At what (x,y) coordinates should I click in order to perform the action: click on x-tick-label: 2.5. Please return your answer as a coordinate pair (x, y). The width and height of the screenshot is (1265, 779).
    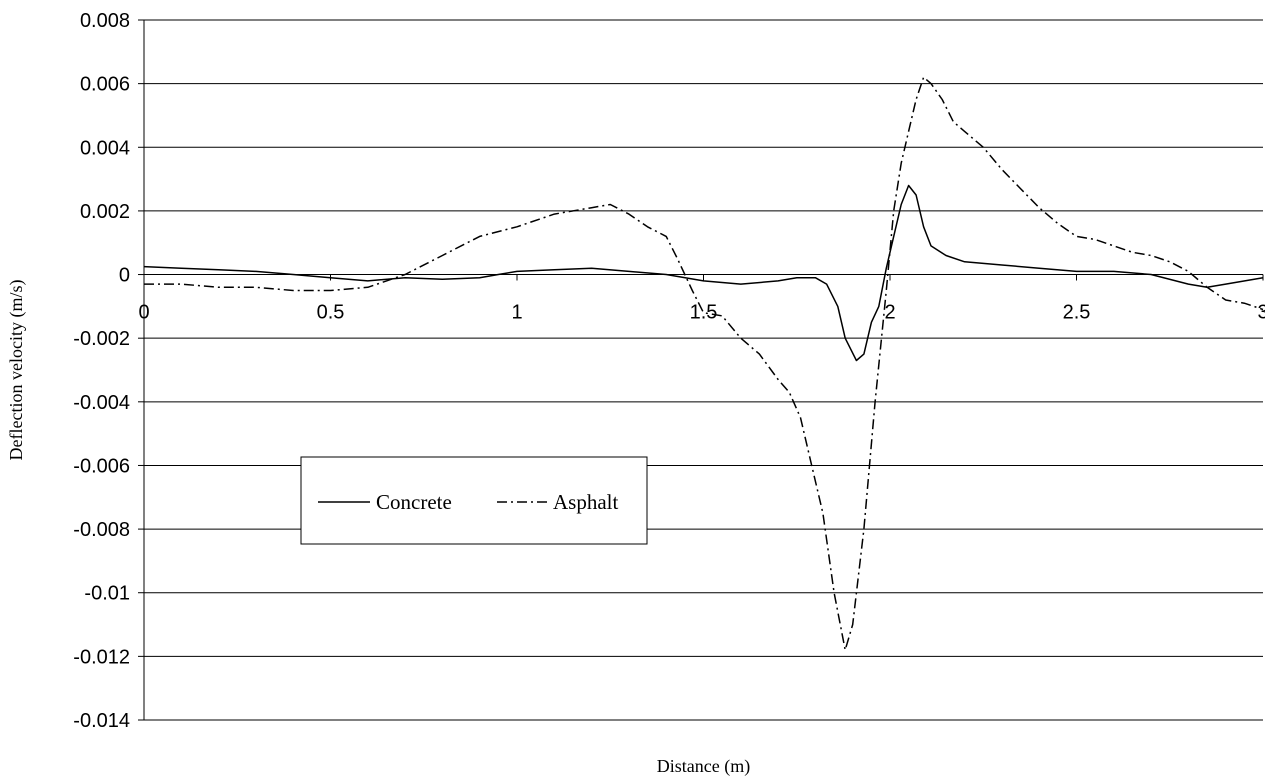
    Looking at the image, I should click on (1077, 313).